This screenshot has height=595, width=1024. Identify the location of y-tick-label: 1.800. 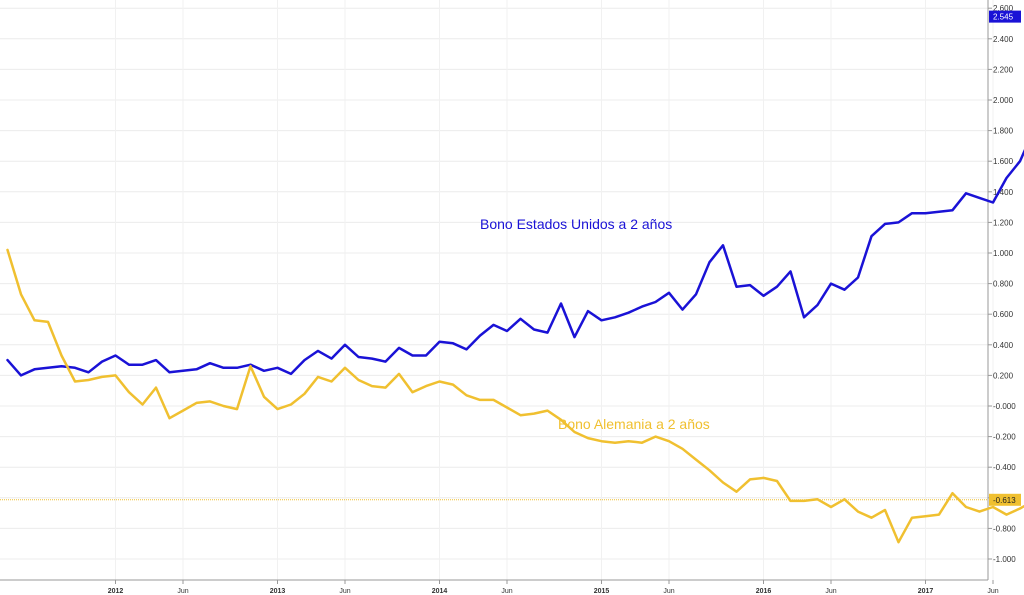
(1003, 131).